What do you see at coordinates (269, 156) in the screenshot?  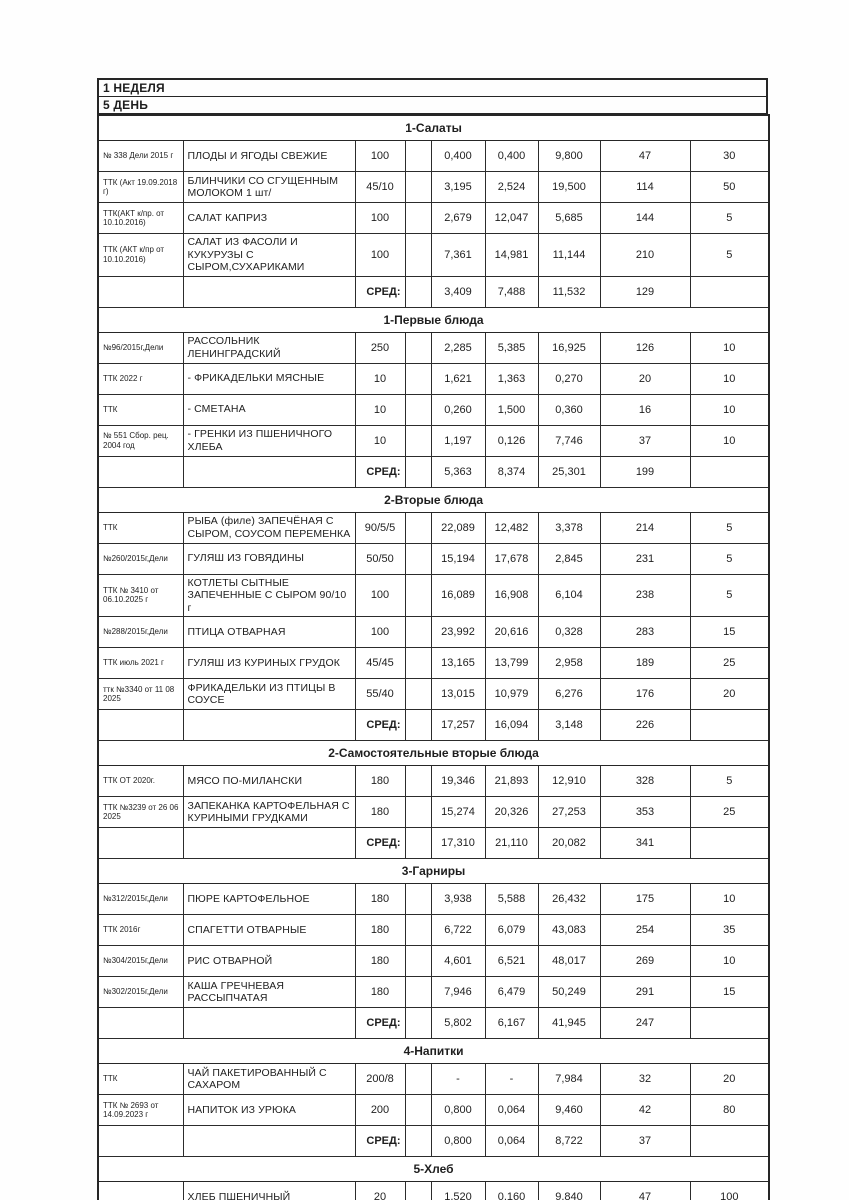 I see `dish-name-cell: ПЛОДЫ И ЯГОДЫ СВЕЖИЕ` at bounding box center [269, 156].